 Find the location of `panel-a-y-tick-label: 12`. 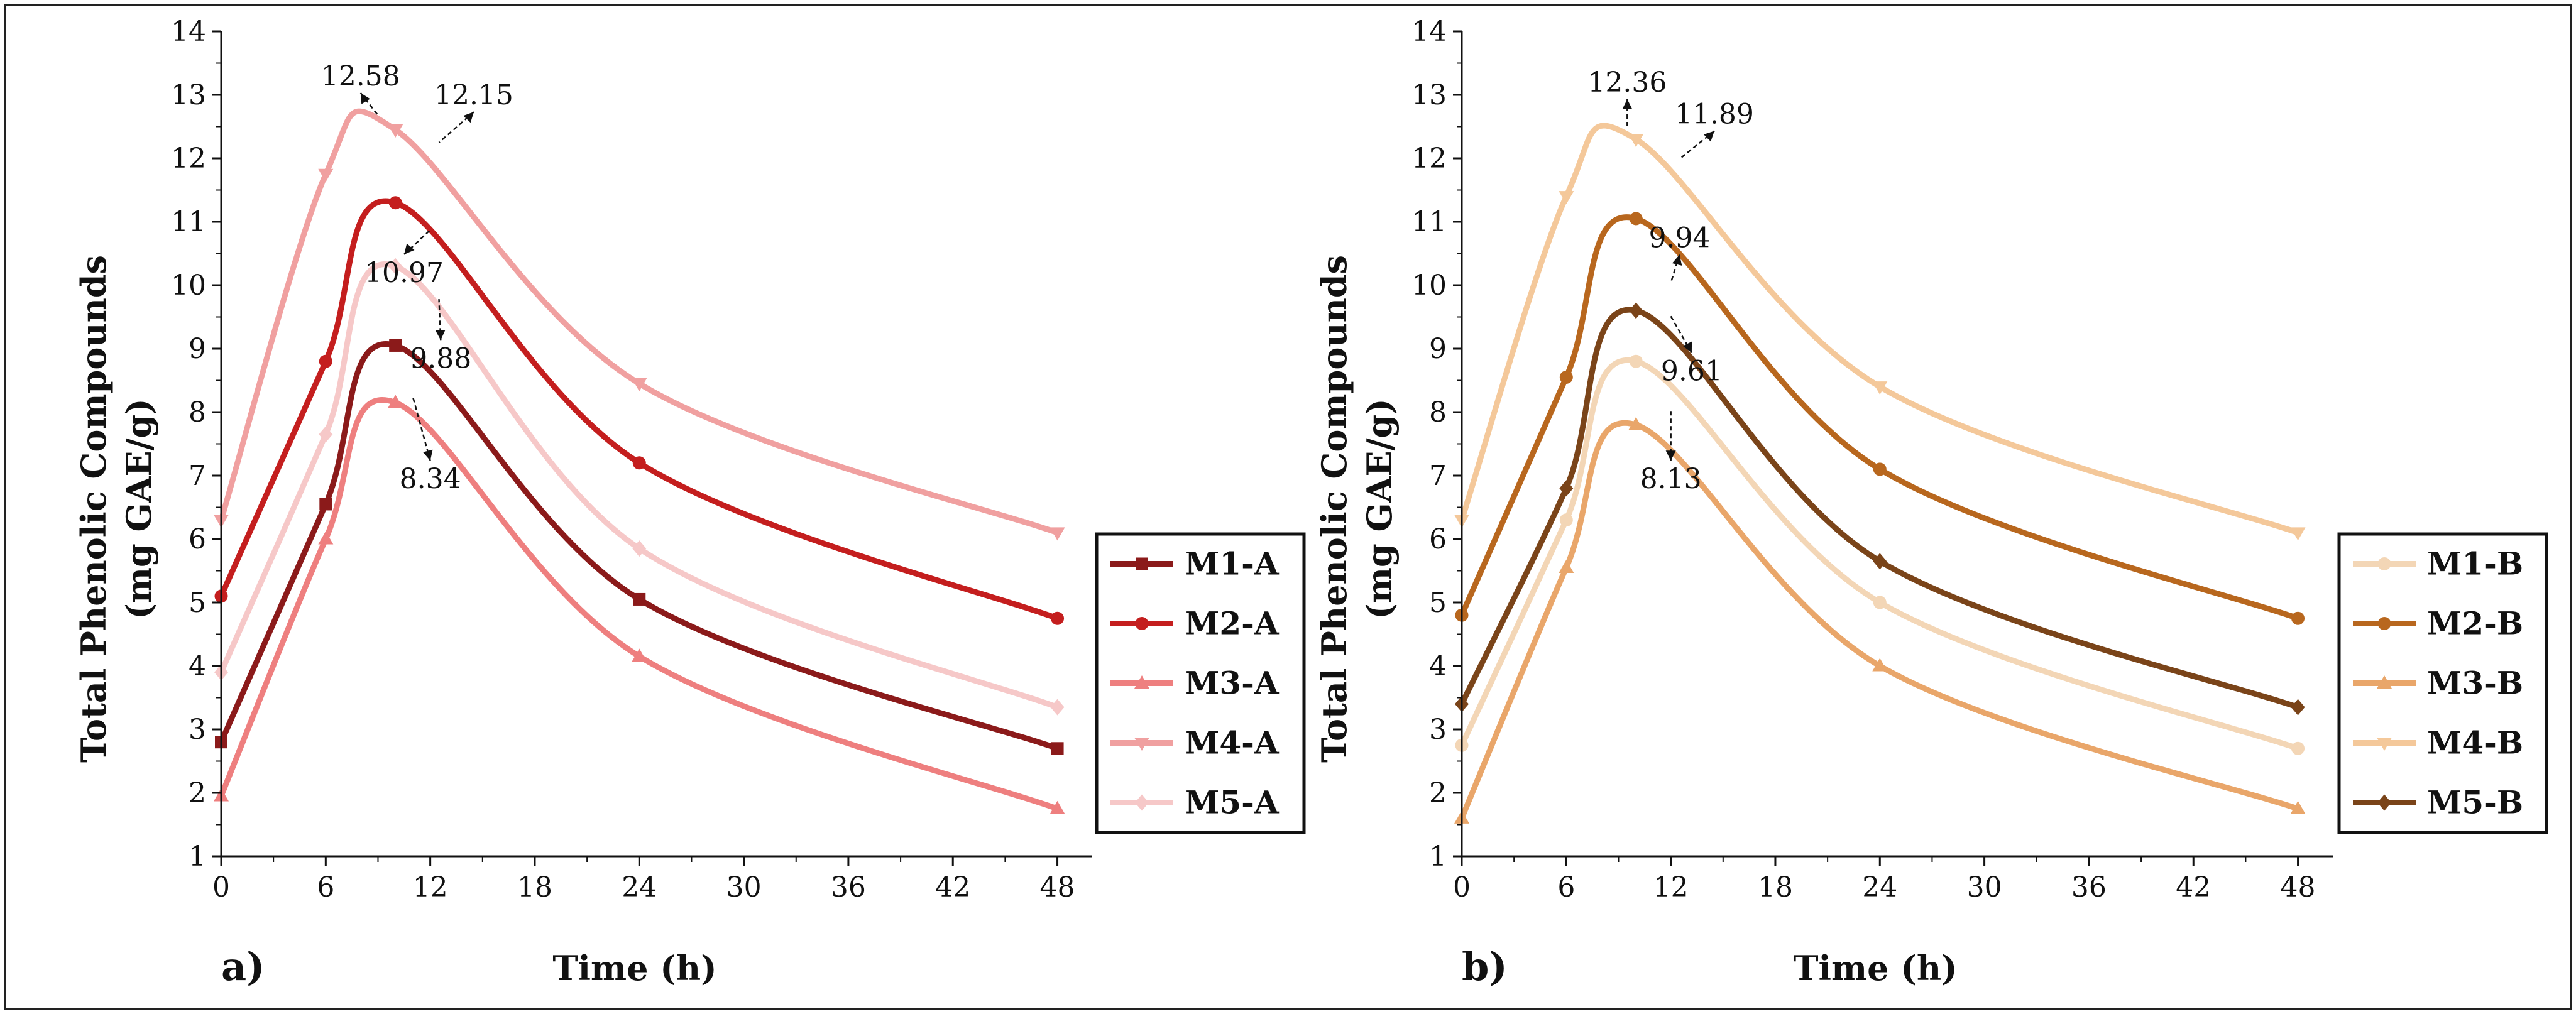

panel-a-y-tick-label: 12 is located at coordinates (188, 159).